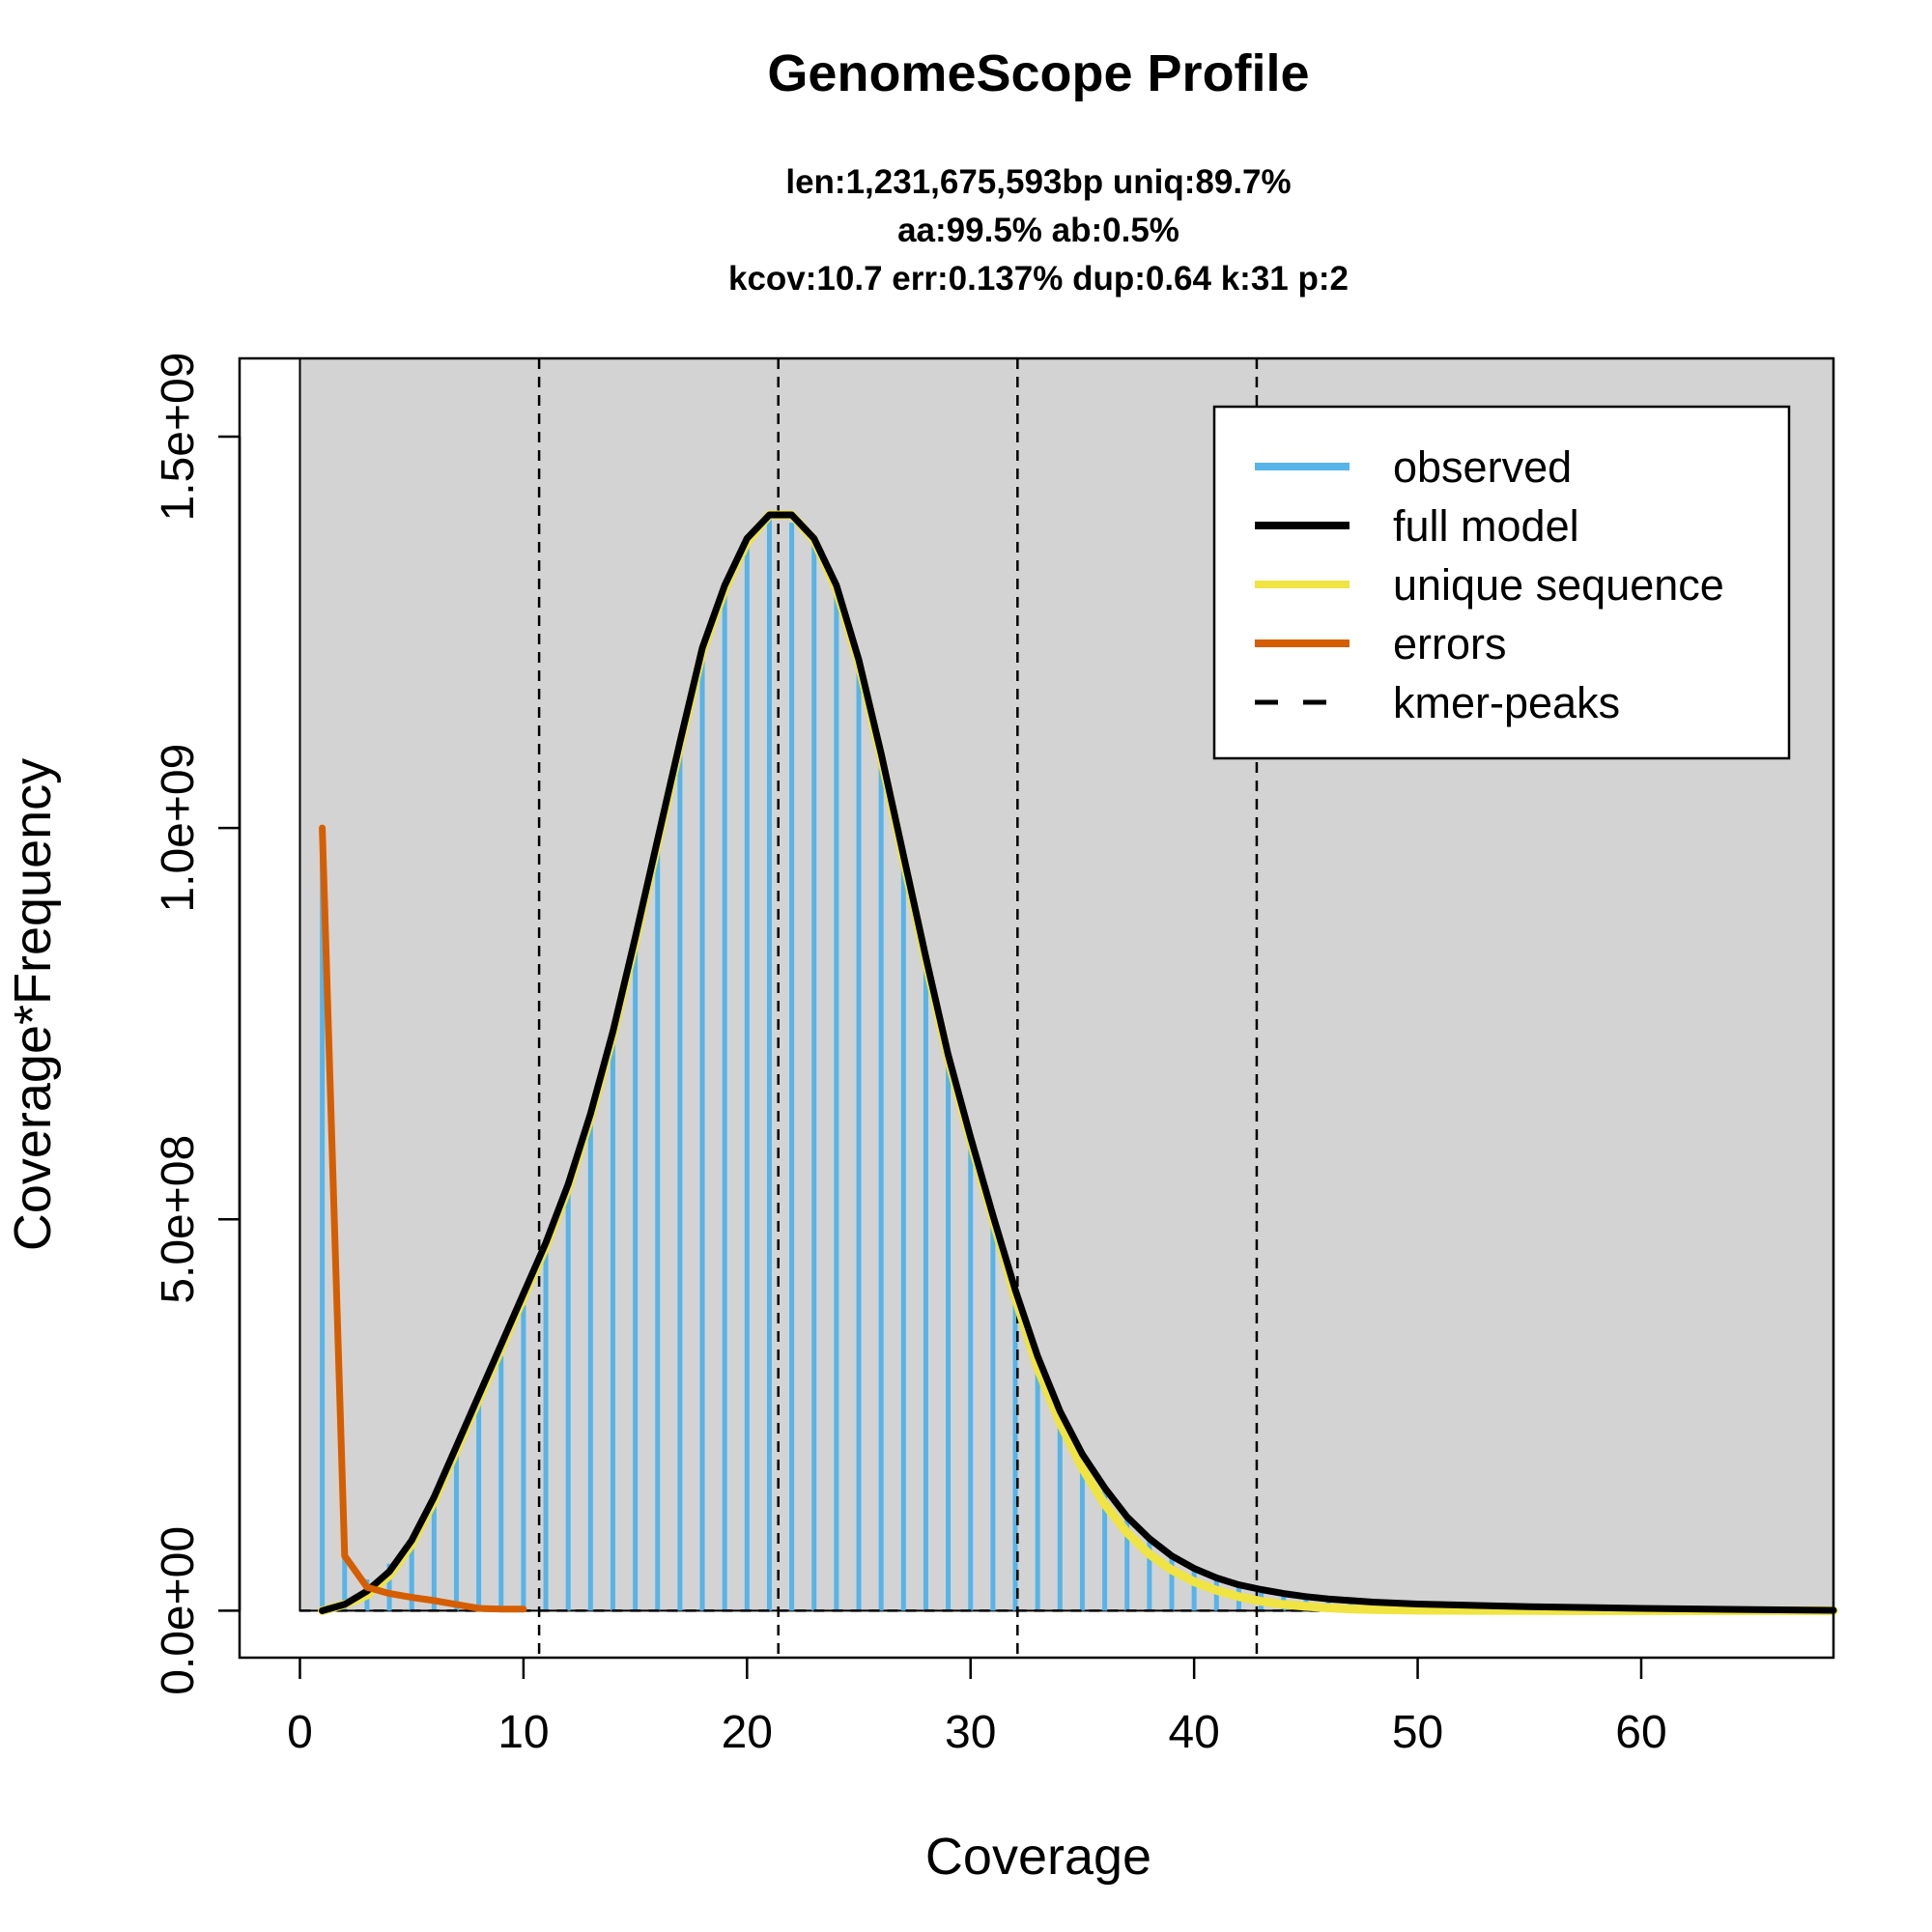 The width and height of the screenshot is (1932, 1932). What do you see at coordinates (178, 1219) in the screenshot?
I see `y-tick-label: 5.0e+08` at bounding box center [178, 1219].